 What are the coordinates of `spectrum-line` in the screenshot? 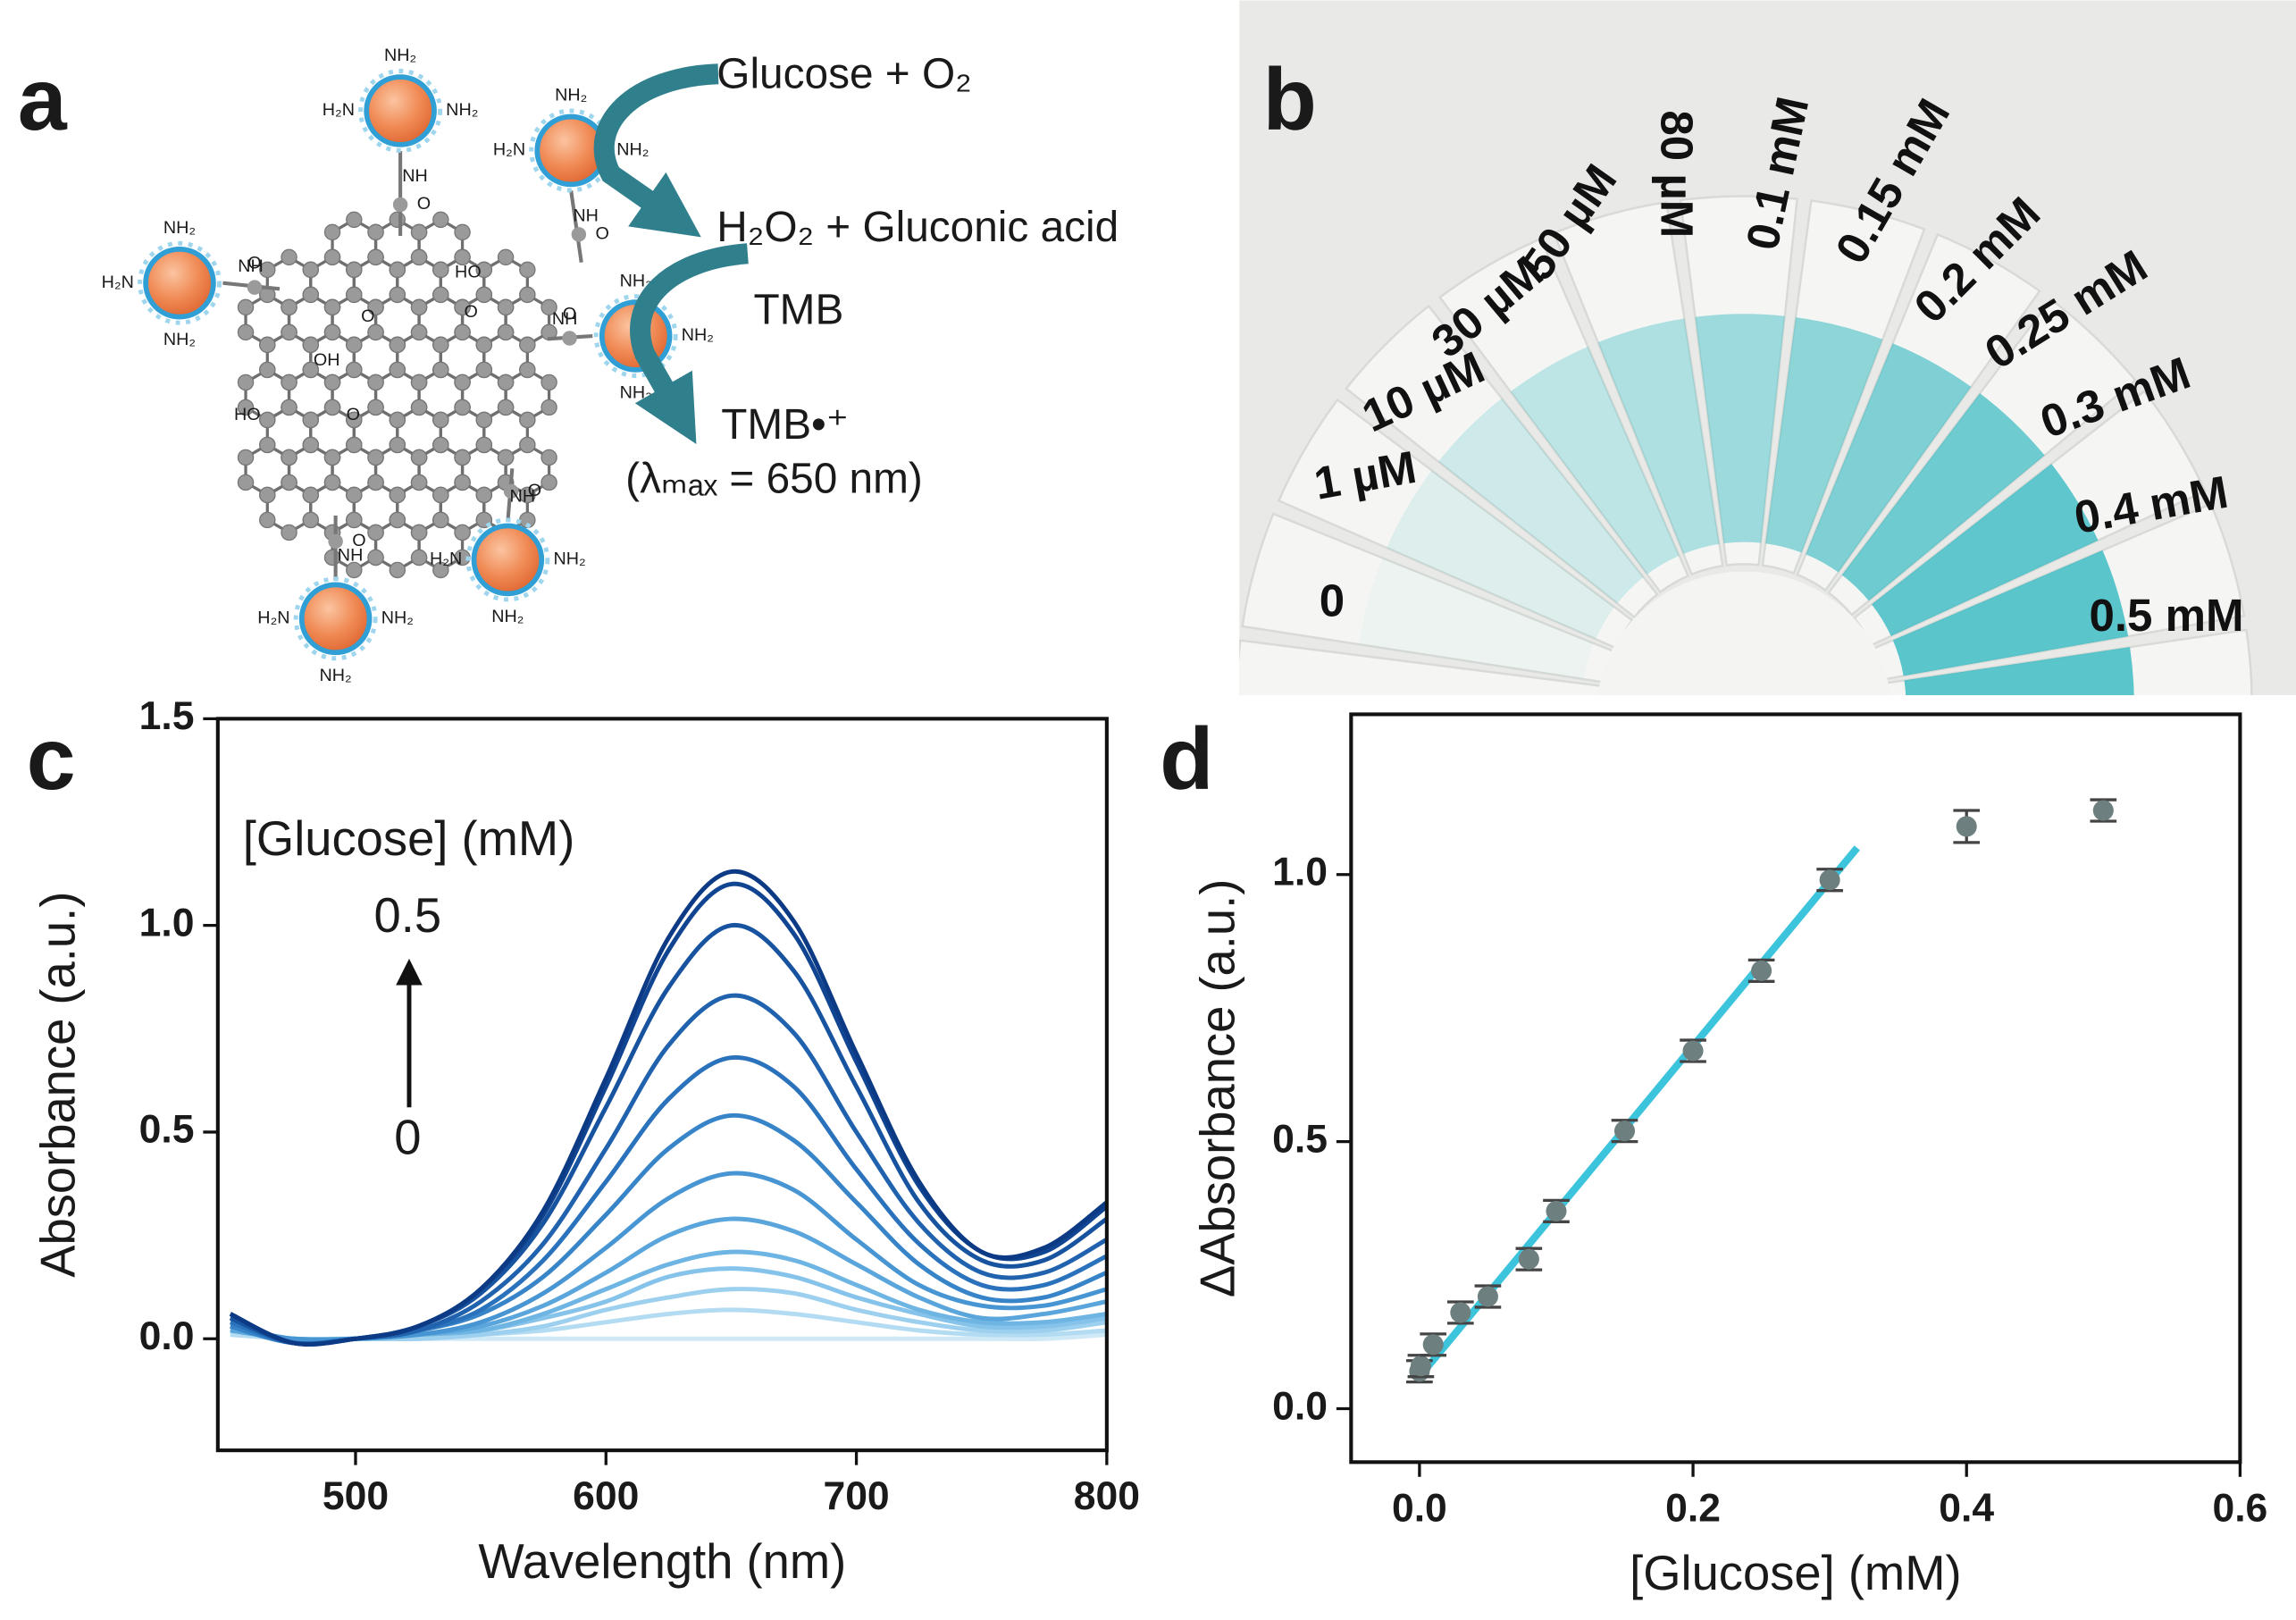 It's located at (669, 1229).